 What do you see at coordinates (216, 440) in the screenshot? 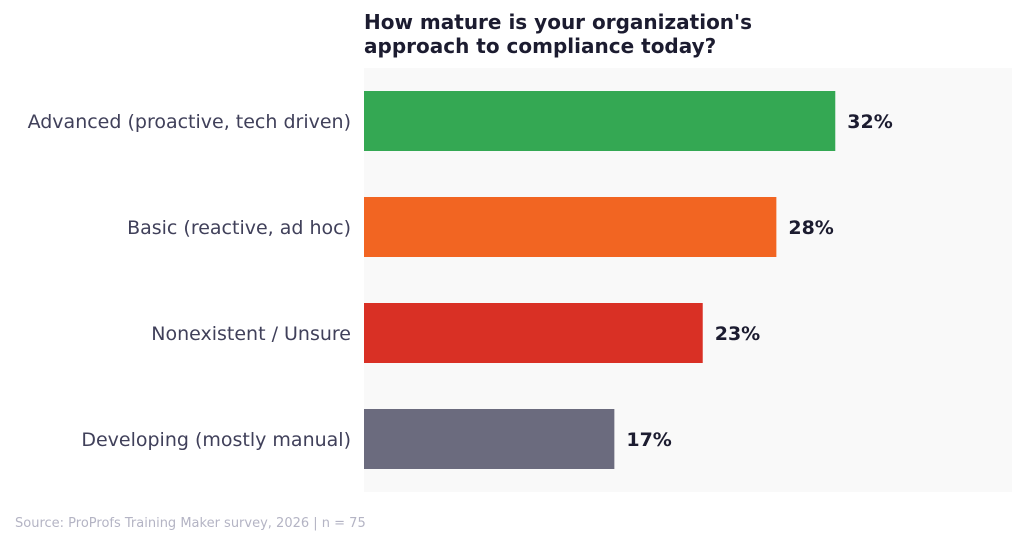
I see `category-label: Developing (mostly manual)` at bounding box center [216, 440].